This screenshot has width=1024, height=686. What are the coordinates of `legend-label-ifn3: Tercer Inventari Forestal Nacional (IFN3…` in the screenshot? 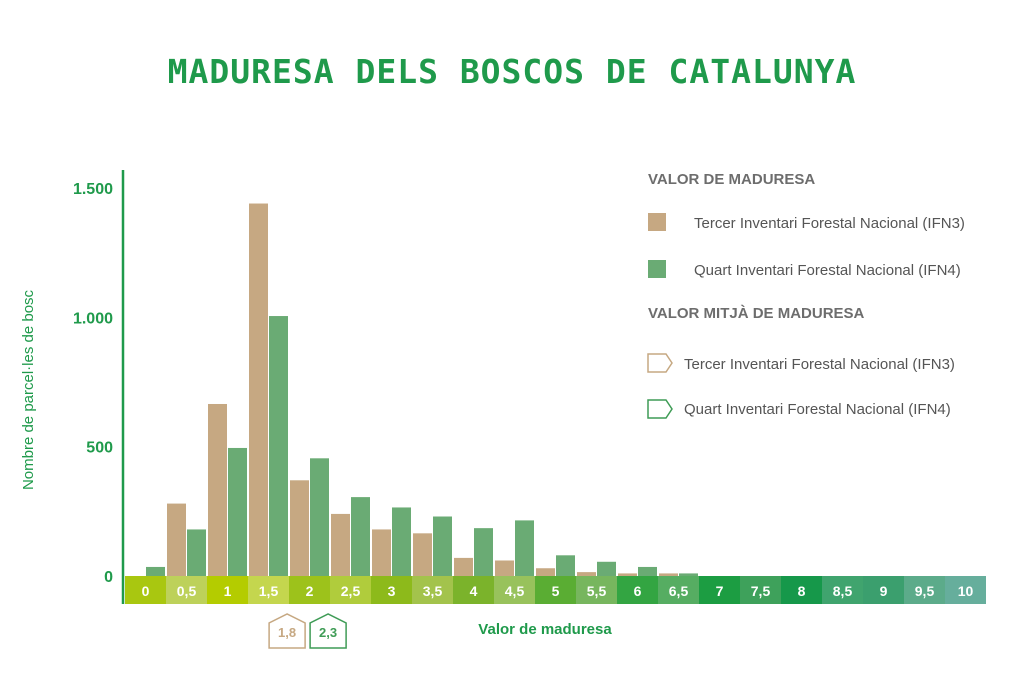 It's located at (829, 223).